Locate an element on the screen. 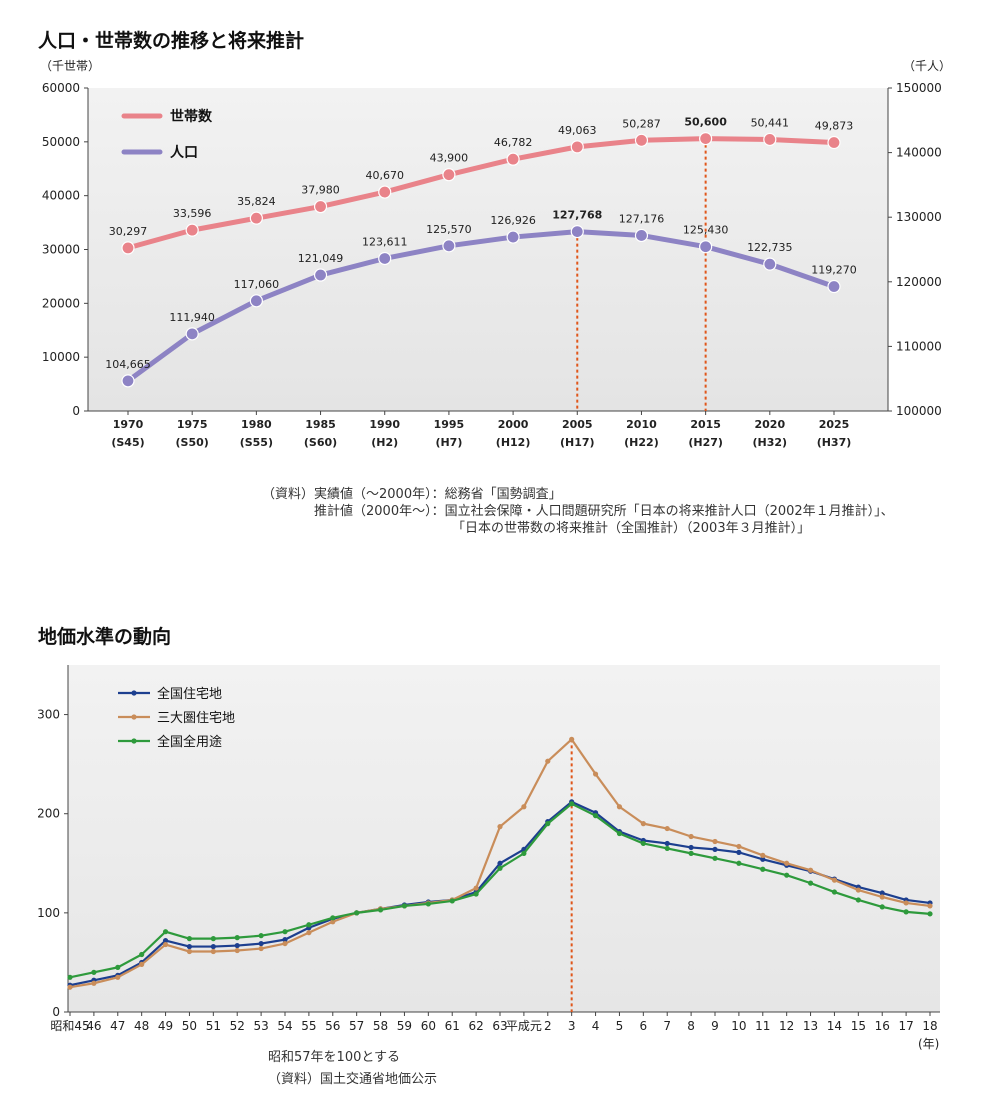 The height and width of the screenshot is (1103, 1000). x-tick-label: 10 is located at coordinates (738, 1026).